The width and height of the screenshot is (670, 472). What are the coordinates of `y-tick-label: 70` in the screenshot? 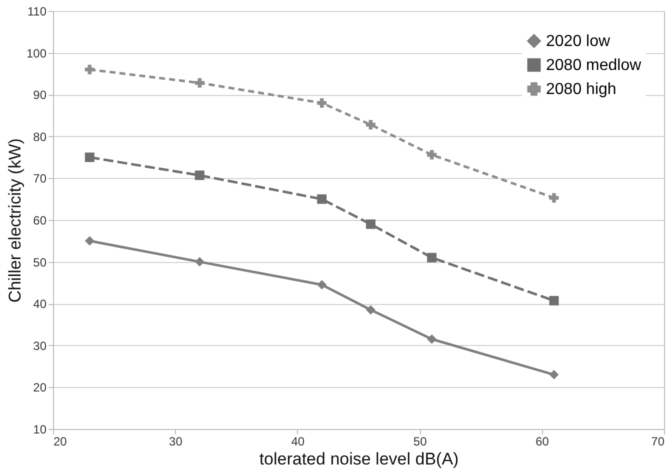 It's located at (40, 179).